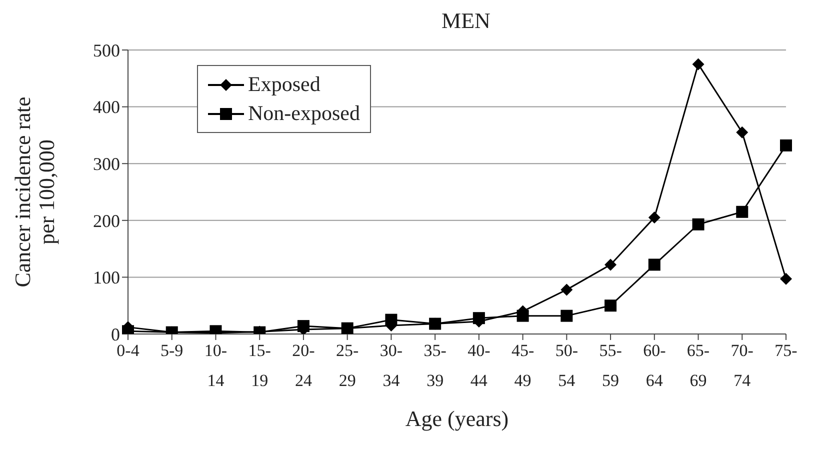  What do you see at coordinates (106, 50) in the screenshot?
I see `y-tick-label: 500` at bounding box center [106, 50].